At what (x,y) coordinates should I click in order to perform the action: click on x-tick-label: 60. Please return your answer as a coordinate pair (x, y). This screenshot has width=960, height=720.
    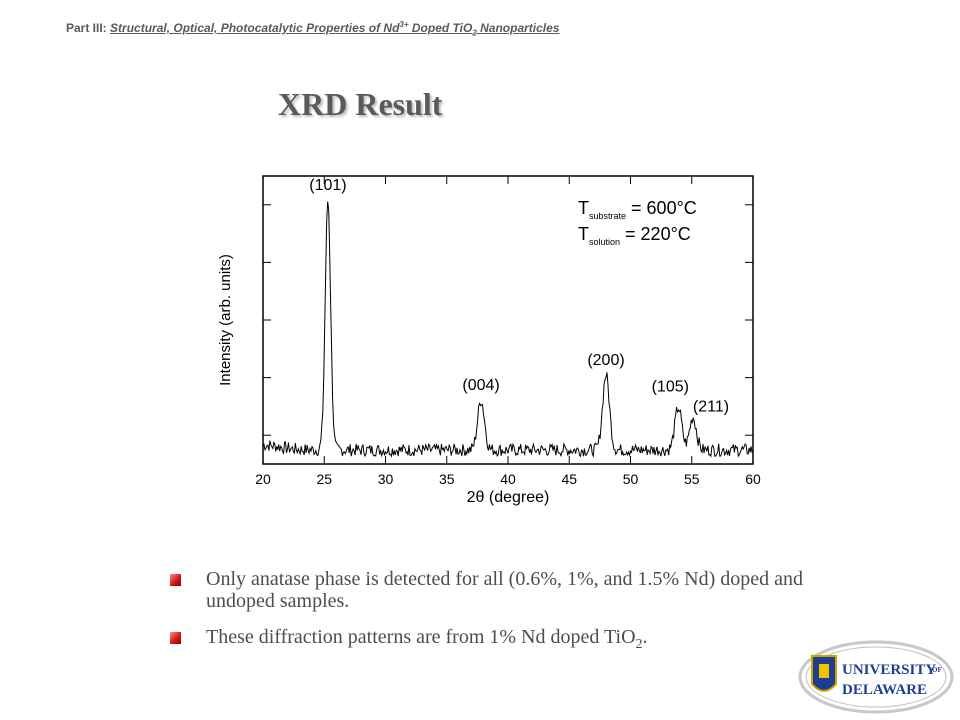
    Looking at the image, I should click on (753, 479).